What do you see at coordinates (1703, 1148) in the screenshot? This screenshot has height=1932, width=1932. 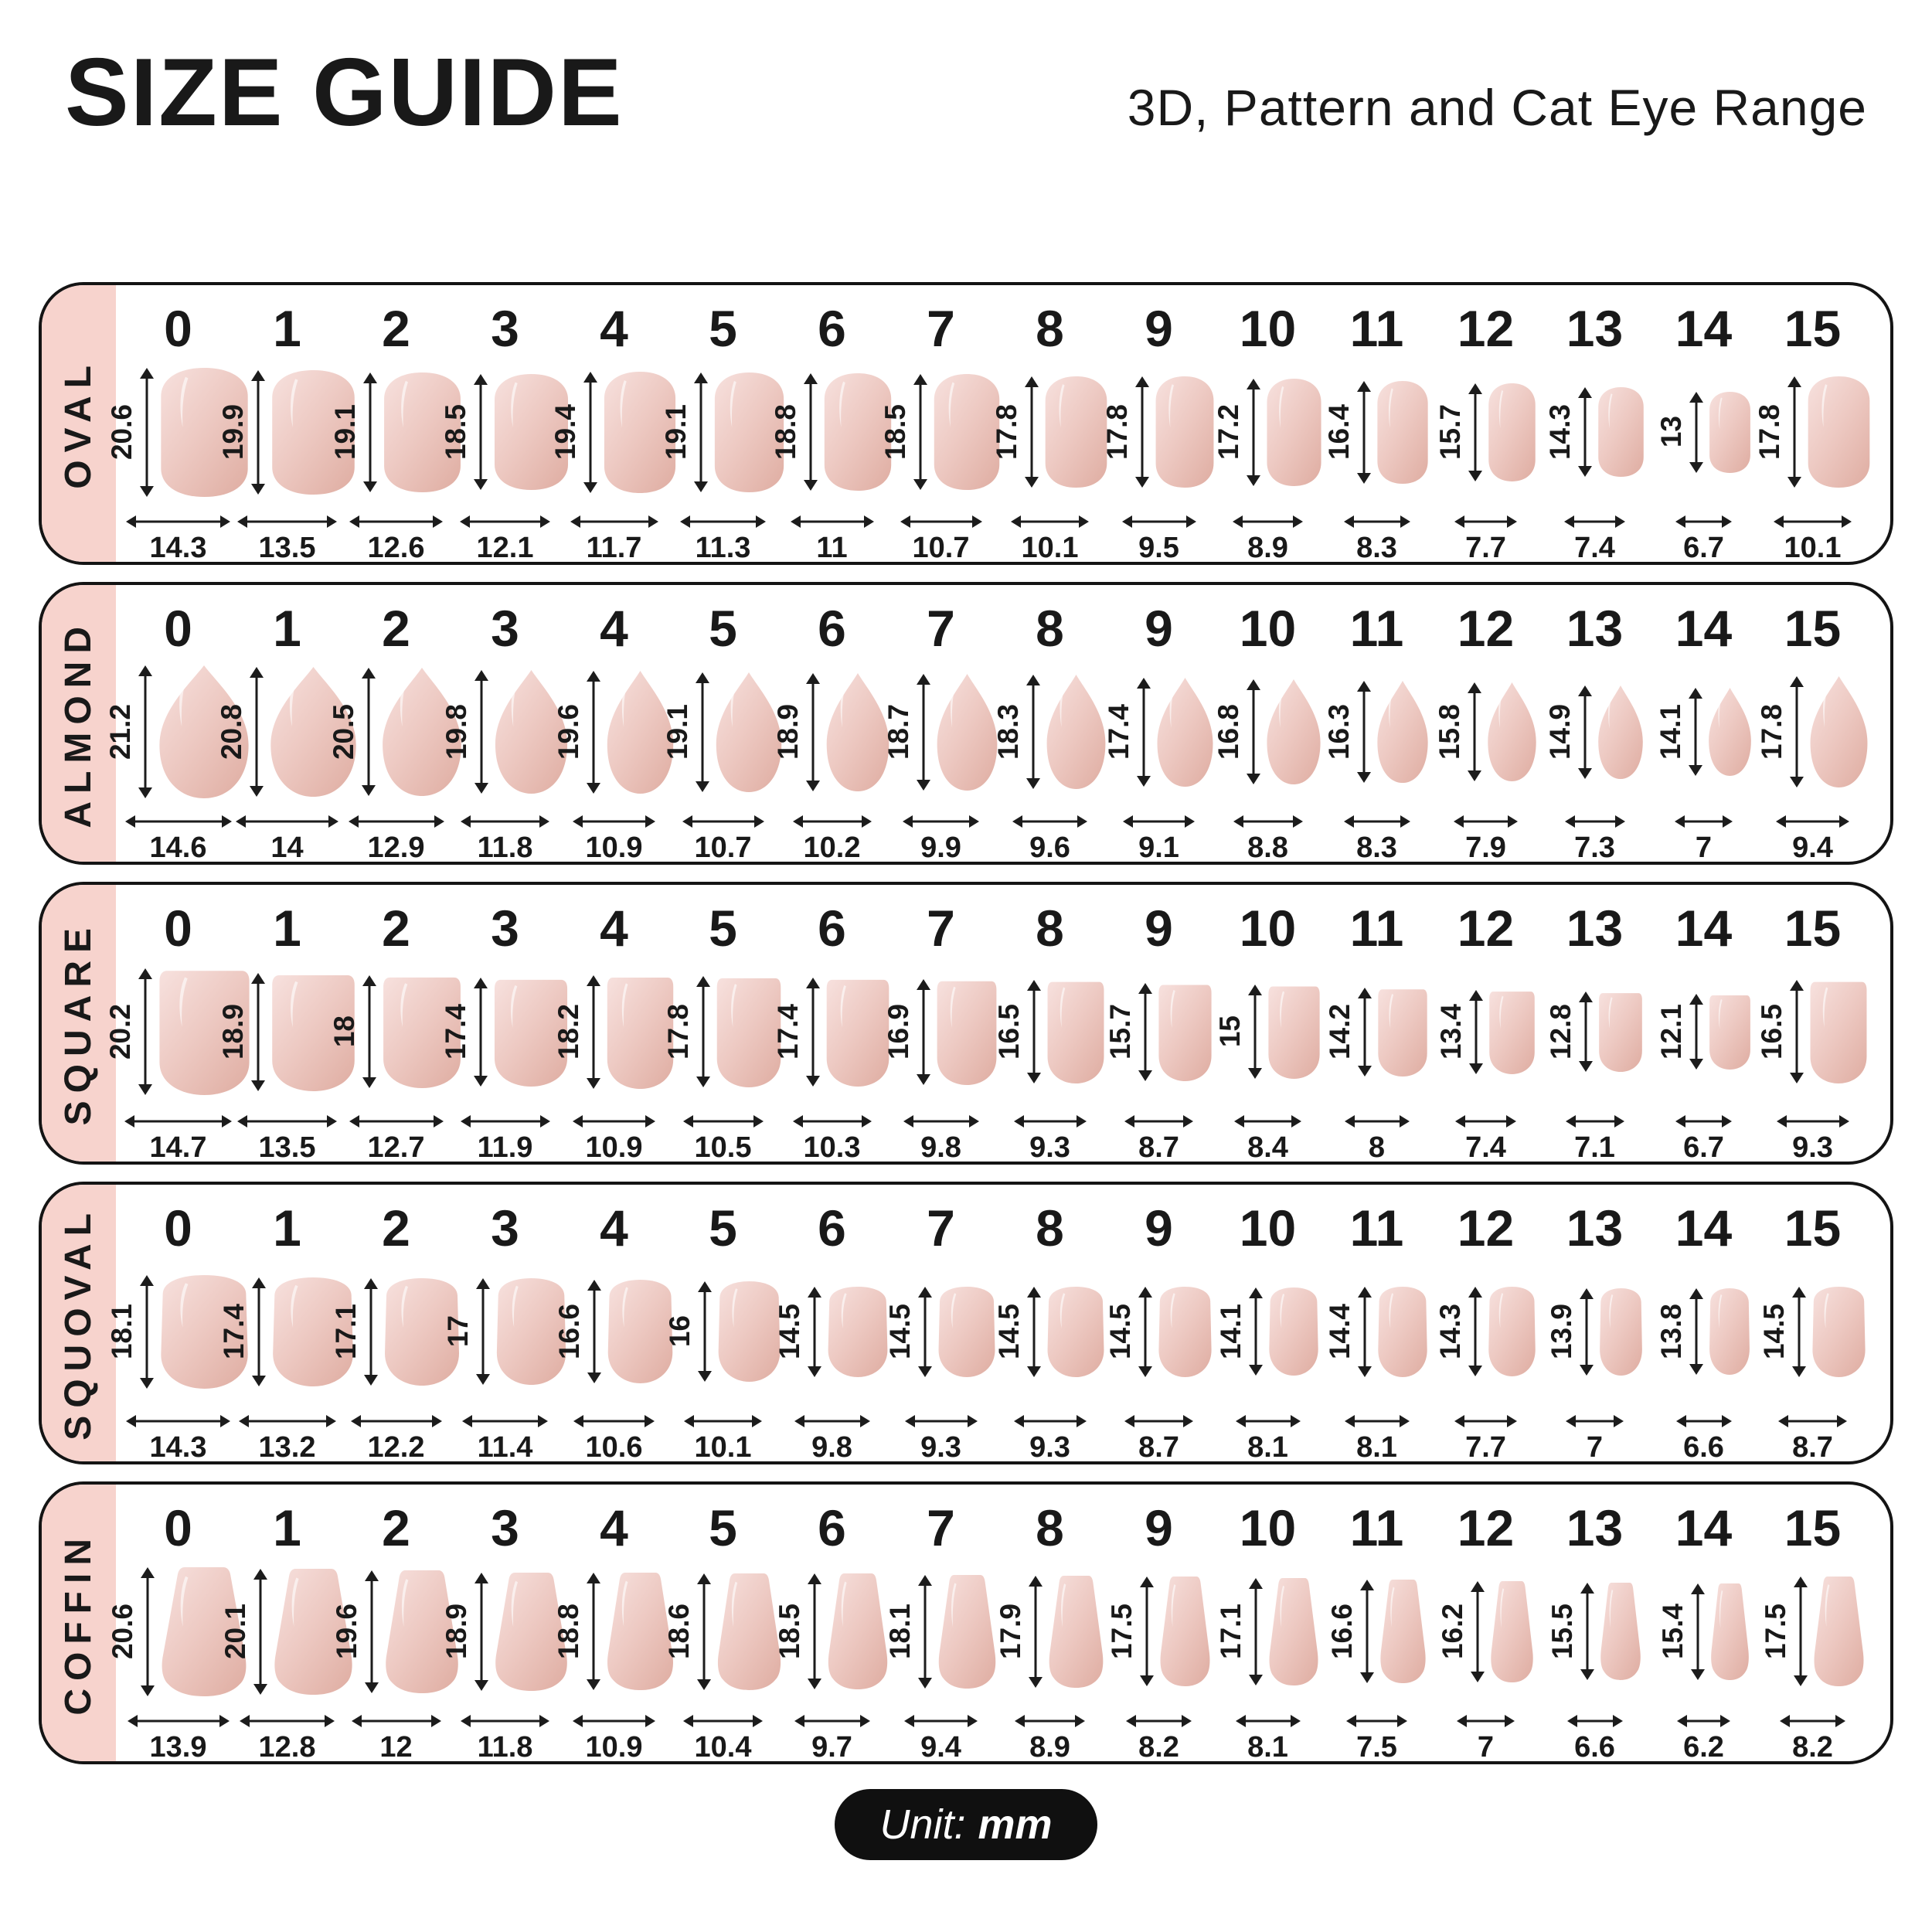 I see `width-value: 6.7` at bounding box center [1703, 1148].